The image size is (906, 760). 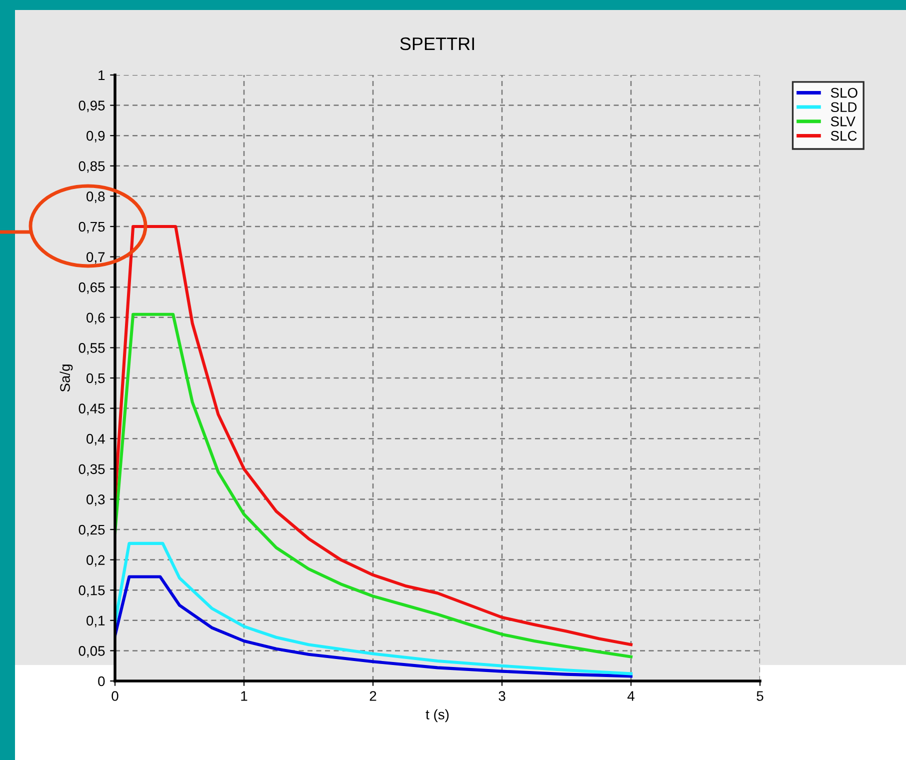 What do you see at coordinates (437, 715) in the screenshot?
I see `x-axis-title: t (s)` at bounding box center [437, 715].